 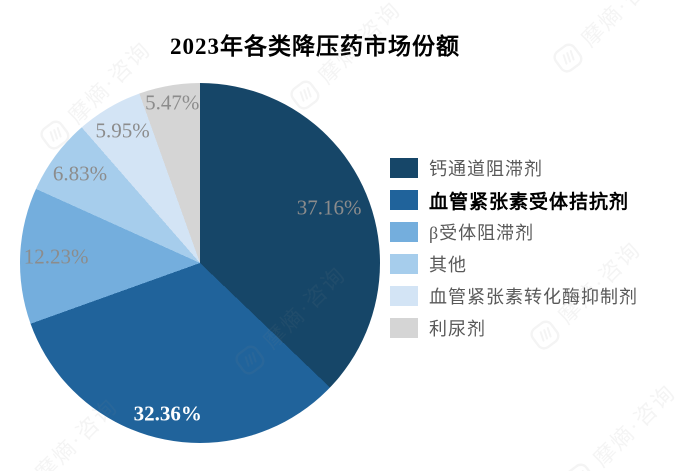 What do you see at coordinates (448, 265) in the screenshot?
I see `legend-label-3: 其他` at bounding box center [448, 265].